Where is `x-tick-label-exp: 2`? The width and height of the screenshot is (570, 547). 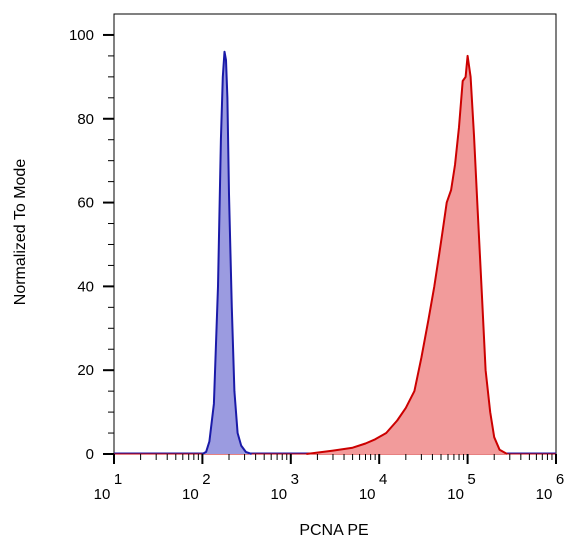
x-tick-label-exp: 2 is located at coordinates (206, 479).